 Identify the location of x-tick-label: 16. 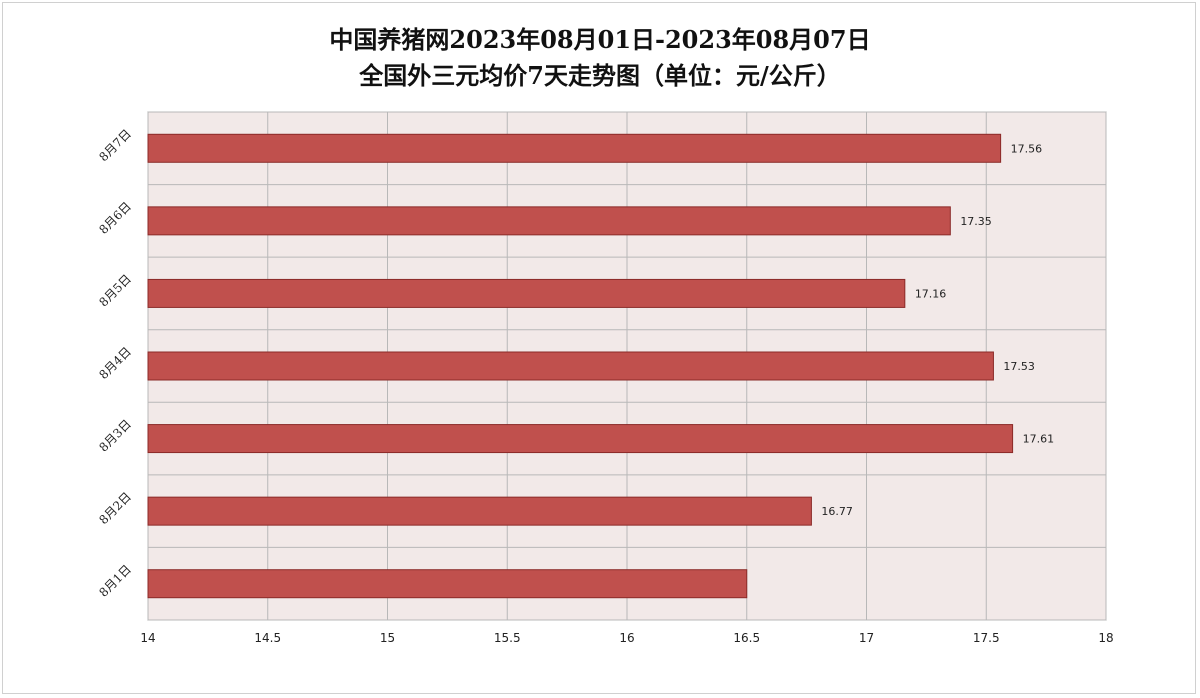
(626, 638).